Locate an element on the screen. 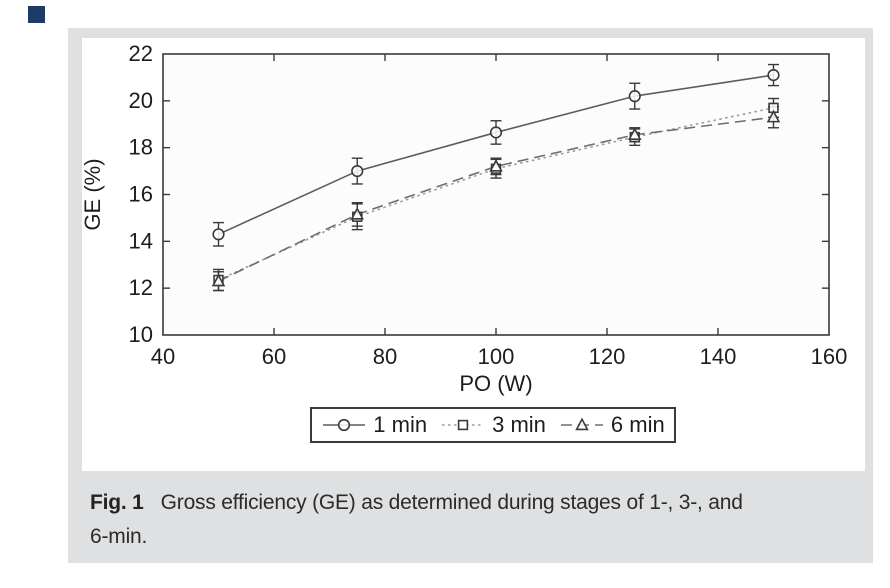  legend-marker-square-icon is located at coordinates (463, 425).